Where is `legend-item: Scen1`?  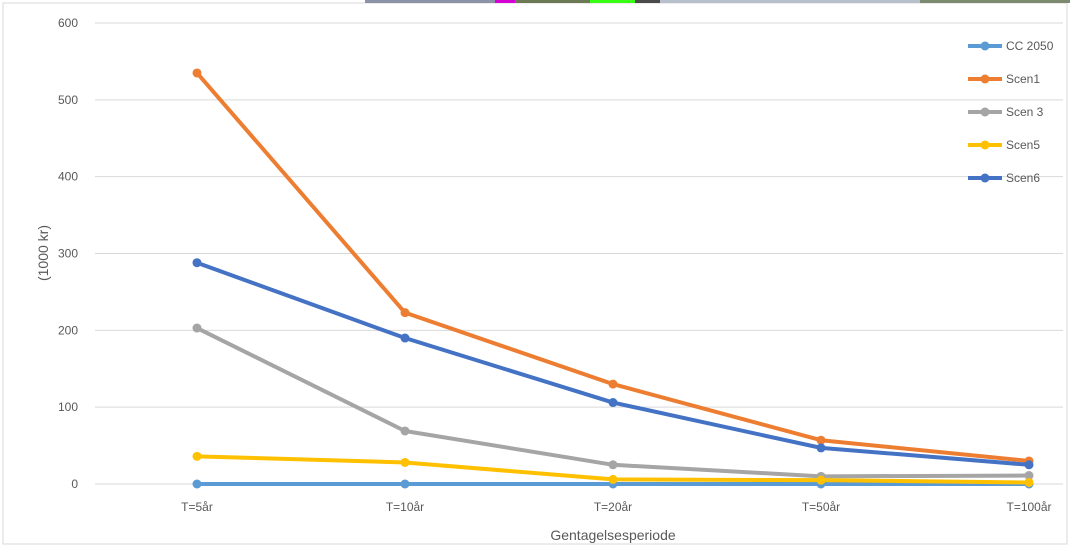
legend-item: Scen1 is located at coordinates (1004, 79).